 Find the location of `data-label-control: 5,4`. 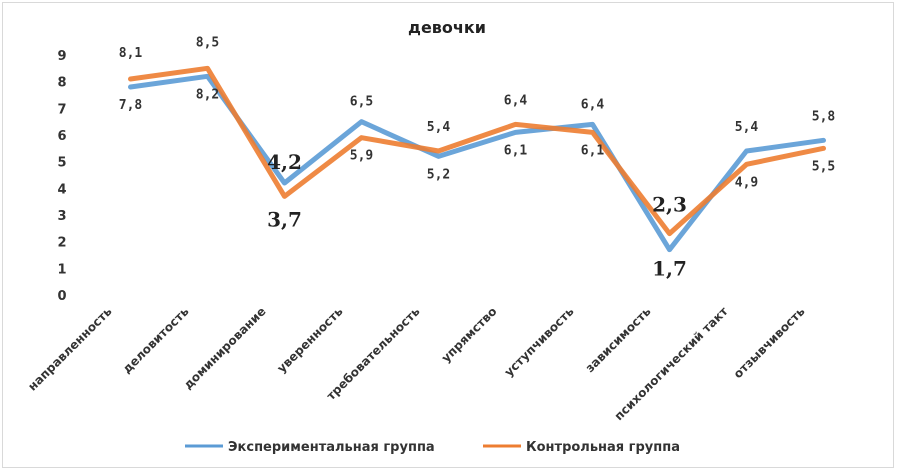

data-label-control: 5,4 is located at coordinates (439, 127).